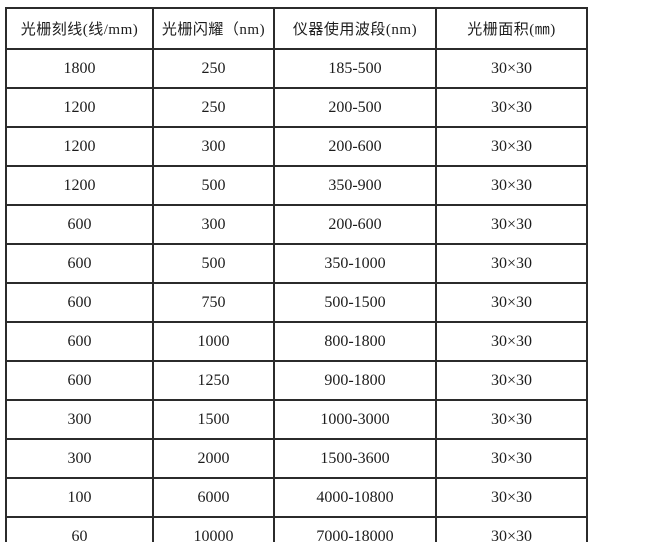 Image resolution: width=650 pixels, height=542 pixels. I want to click on table-cell: 350-1000, so click(355, 263).